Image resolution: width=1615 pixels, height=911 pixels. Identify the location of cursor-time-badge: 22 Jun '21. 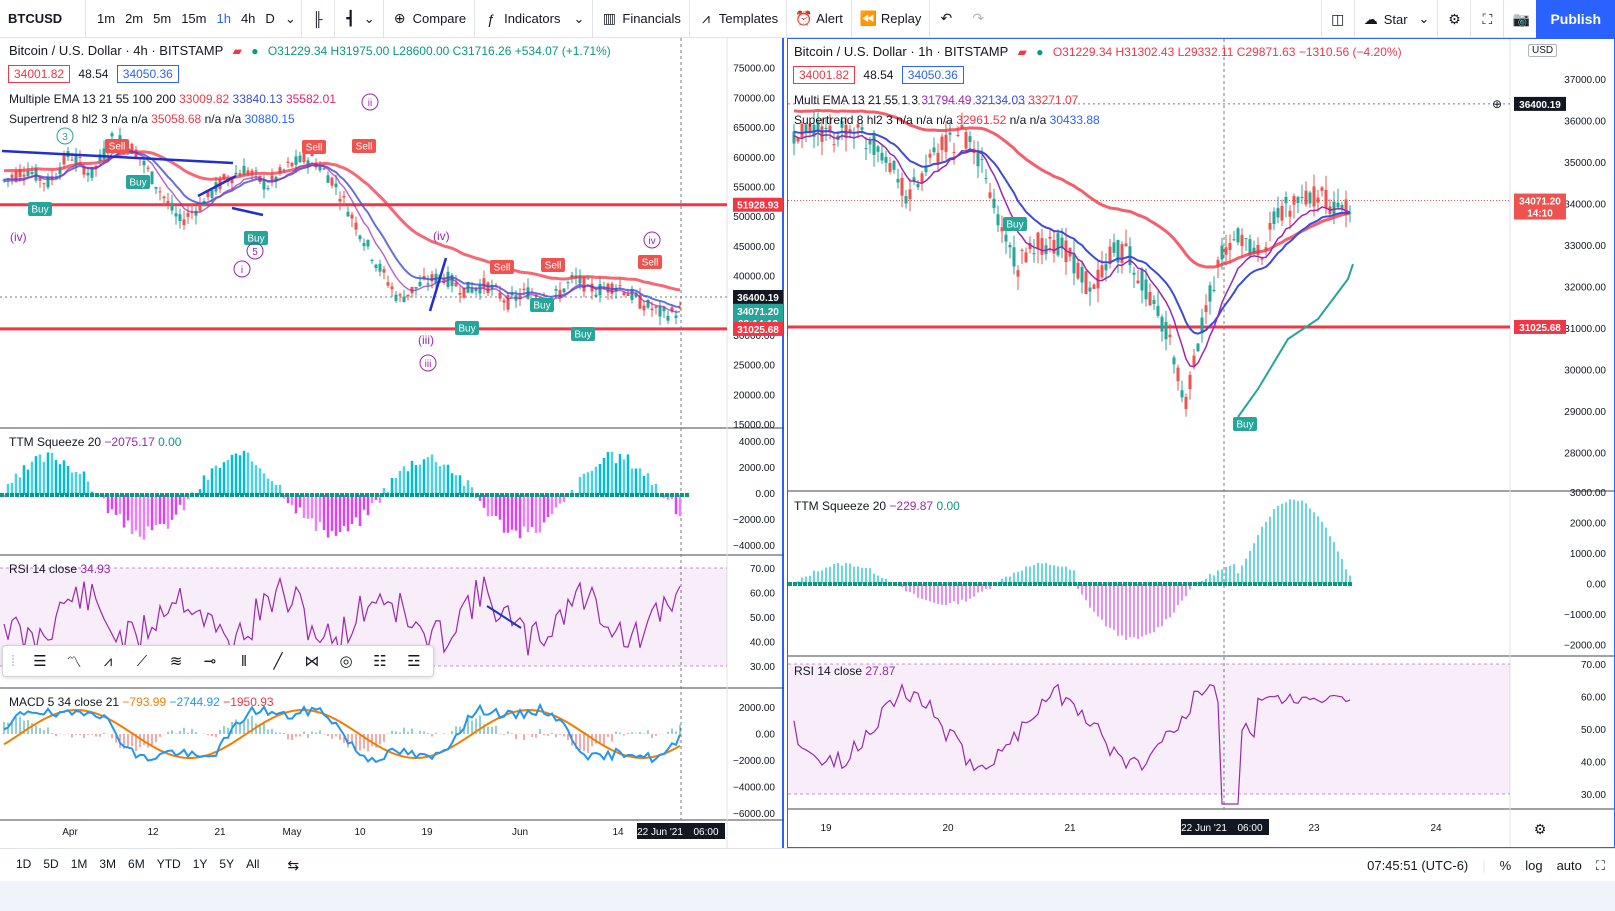
(1204, 828).